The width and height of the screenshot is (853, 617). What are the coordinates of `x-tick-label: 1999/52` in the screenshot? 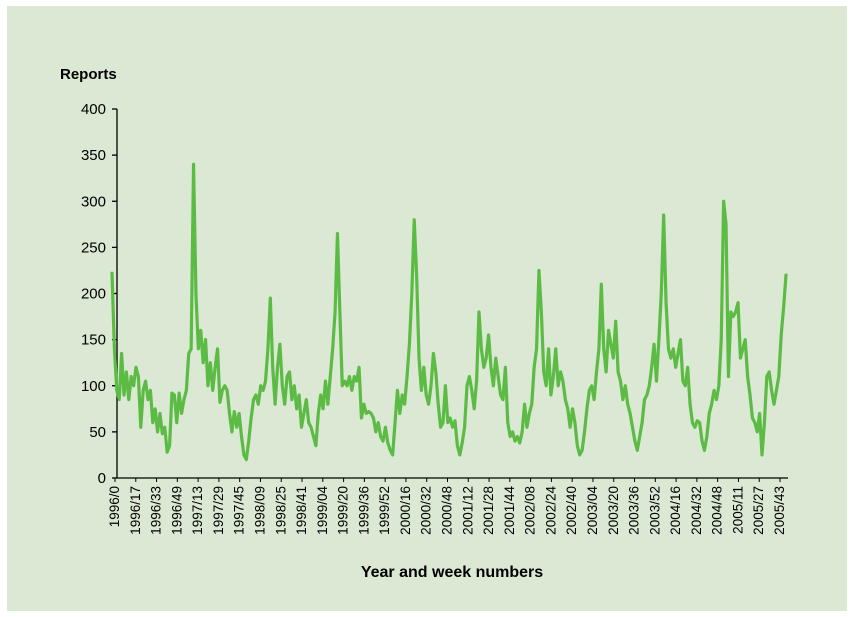 It's located at (384, 510).